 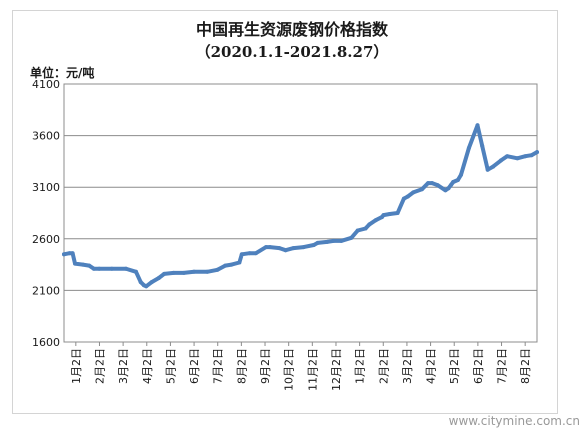 What do you see at coordinates (336, 369) in the screenshot?
I see `x-tick-label: 12月2日` at bounding box center [336, 369].